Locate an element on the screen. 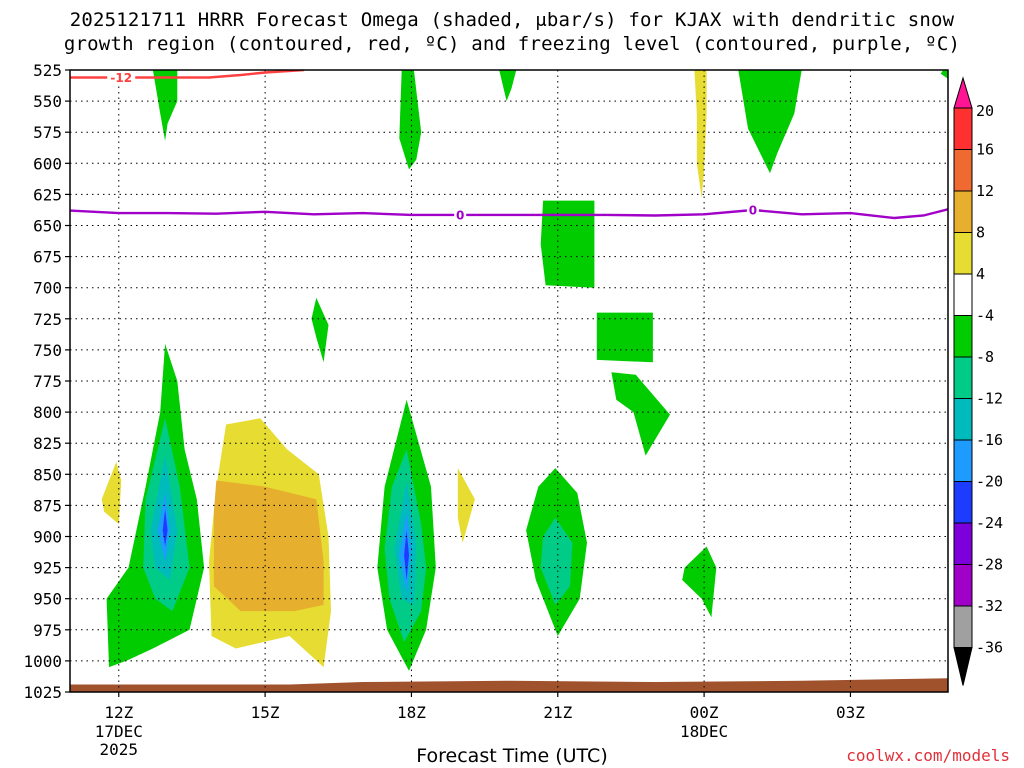 Image resolution: width=1024 pixels, height=768 pixels. freezing-level-contour is located at coordinates (509, 214).